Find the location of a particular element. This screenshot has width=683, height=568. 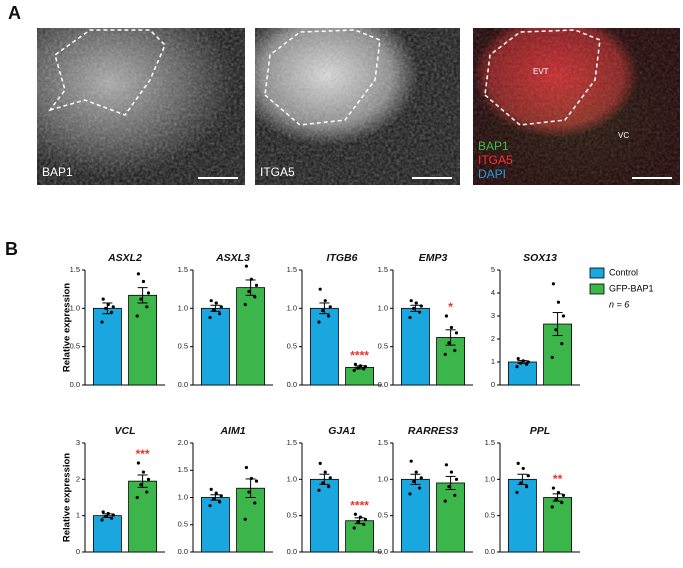

legend-swatch is located at coordinates (597, 289).